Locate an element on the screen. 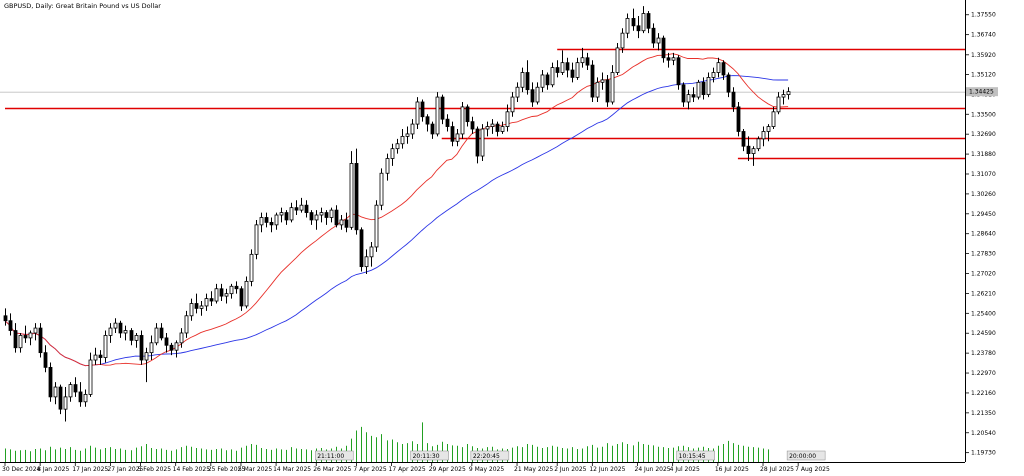  y-tick-label: 1.37550 is located at coordinates (983, 15).